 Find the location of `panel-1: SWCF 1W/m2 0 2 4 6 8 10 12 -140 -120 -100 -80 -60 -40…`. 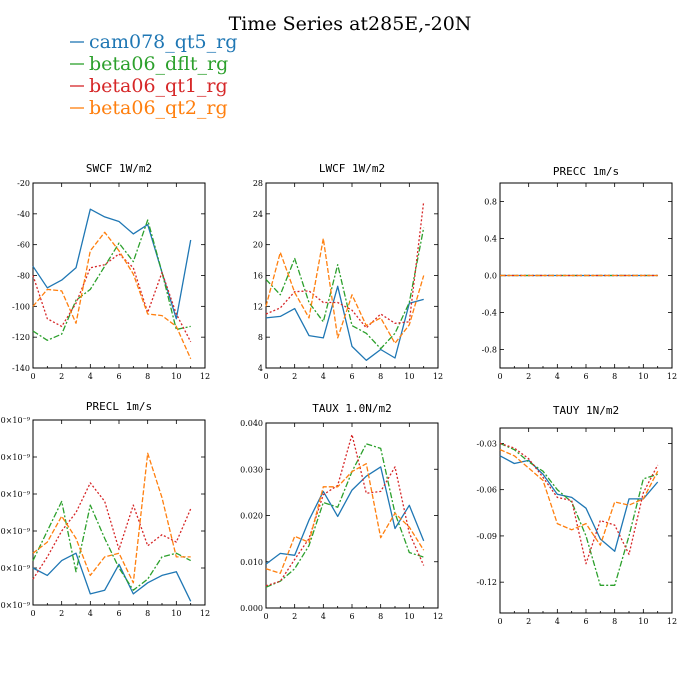

panel-1: SWCF 1W/m2 0 2 4 6 8 10 12 -140 -120 -100 -80 -60 -40… is located at coordinates (111, 271).